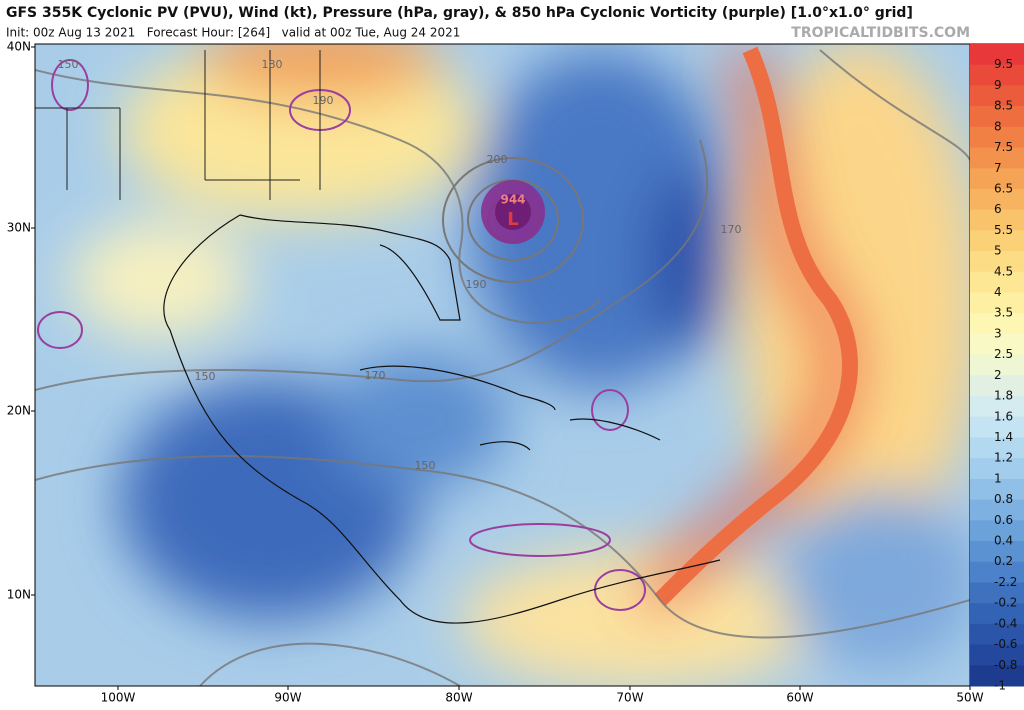  I want to click on lon-label: 50W, so click(969, 698).